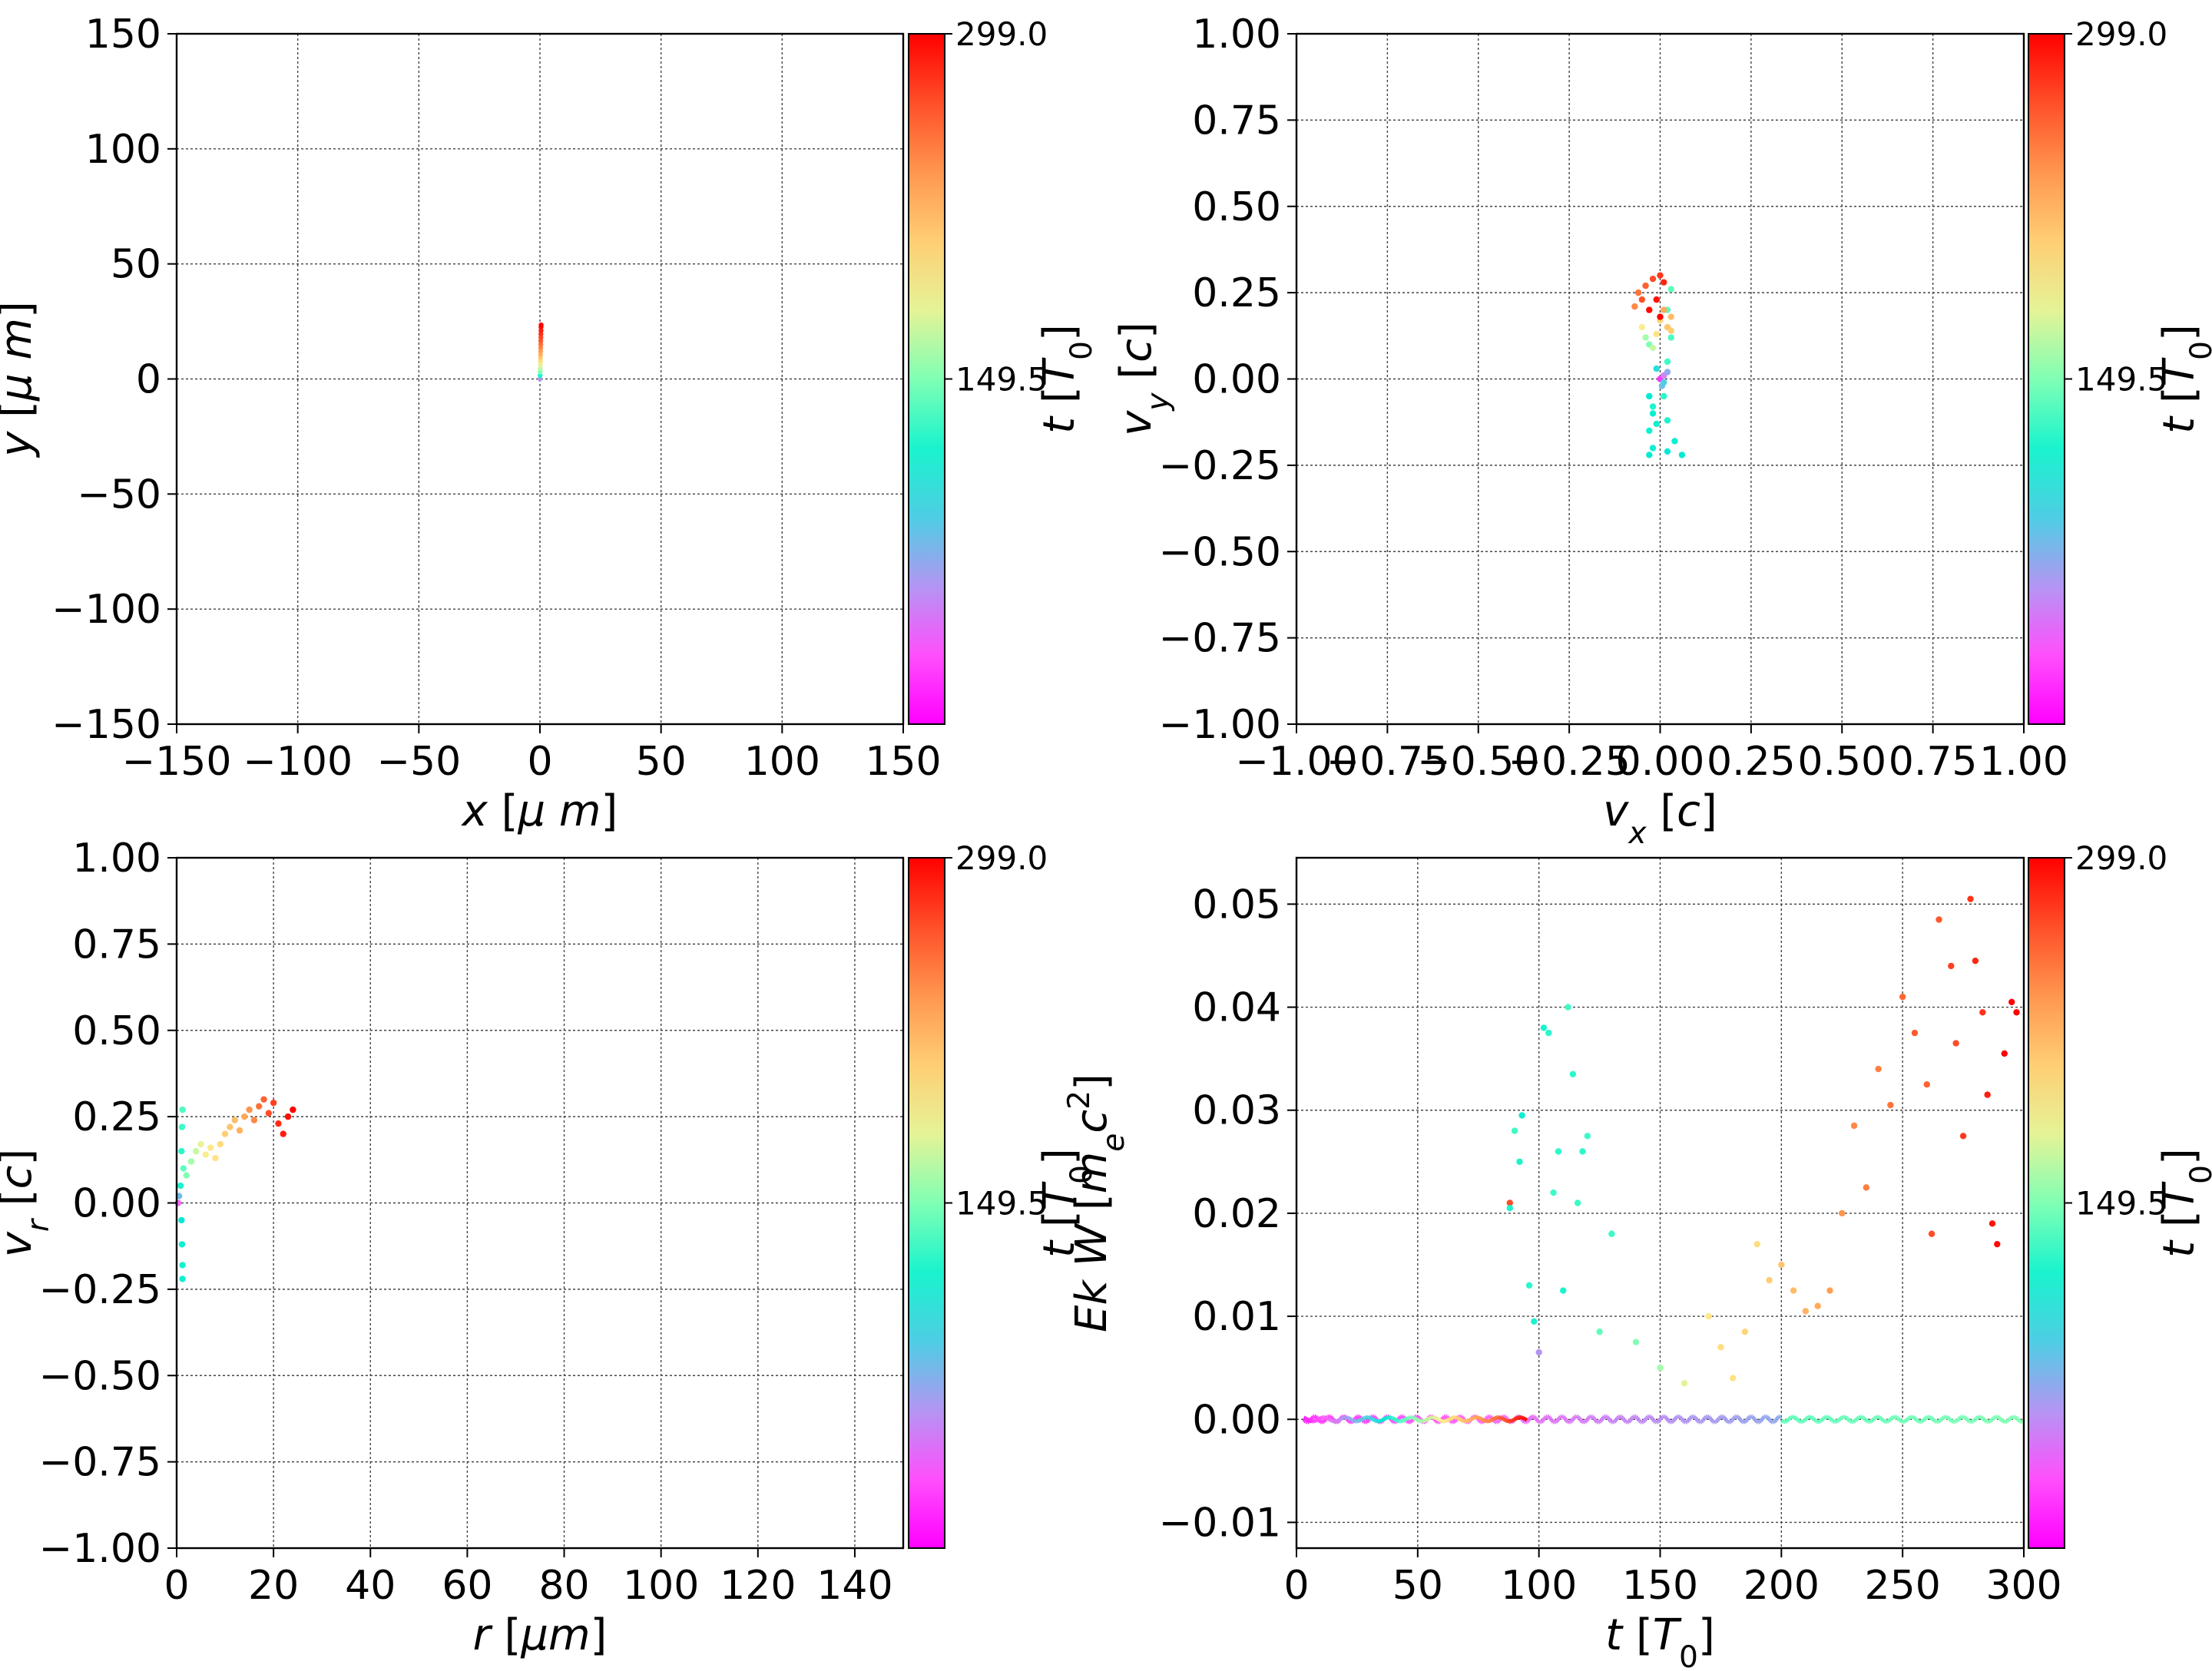 The height and width of the screenshot is (1671, 2212). Describe the element at coordinates (2121, 380) in the screenshot. I see `colorbar-tick-label: 149.5` at that location.